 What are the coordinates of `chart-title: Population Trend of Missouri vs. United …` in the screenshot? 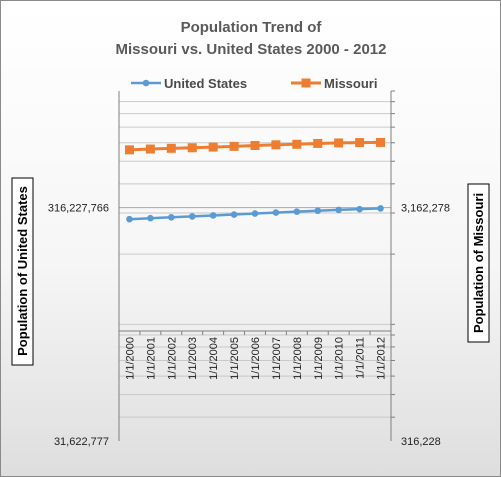 It's located at (251, 38).